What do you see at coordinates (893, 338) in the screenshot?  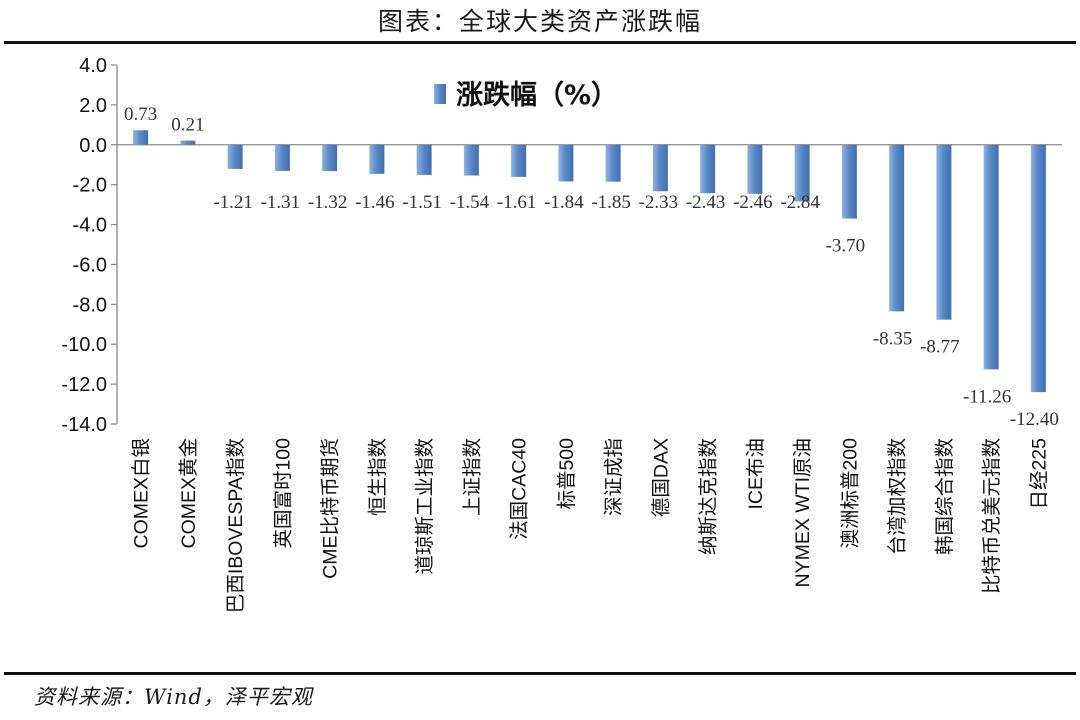 I see `data-label: -8.35` at bounding box center [893, 338].